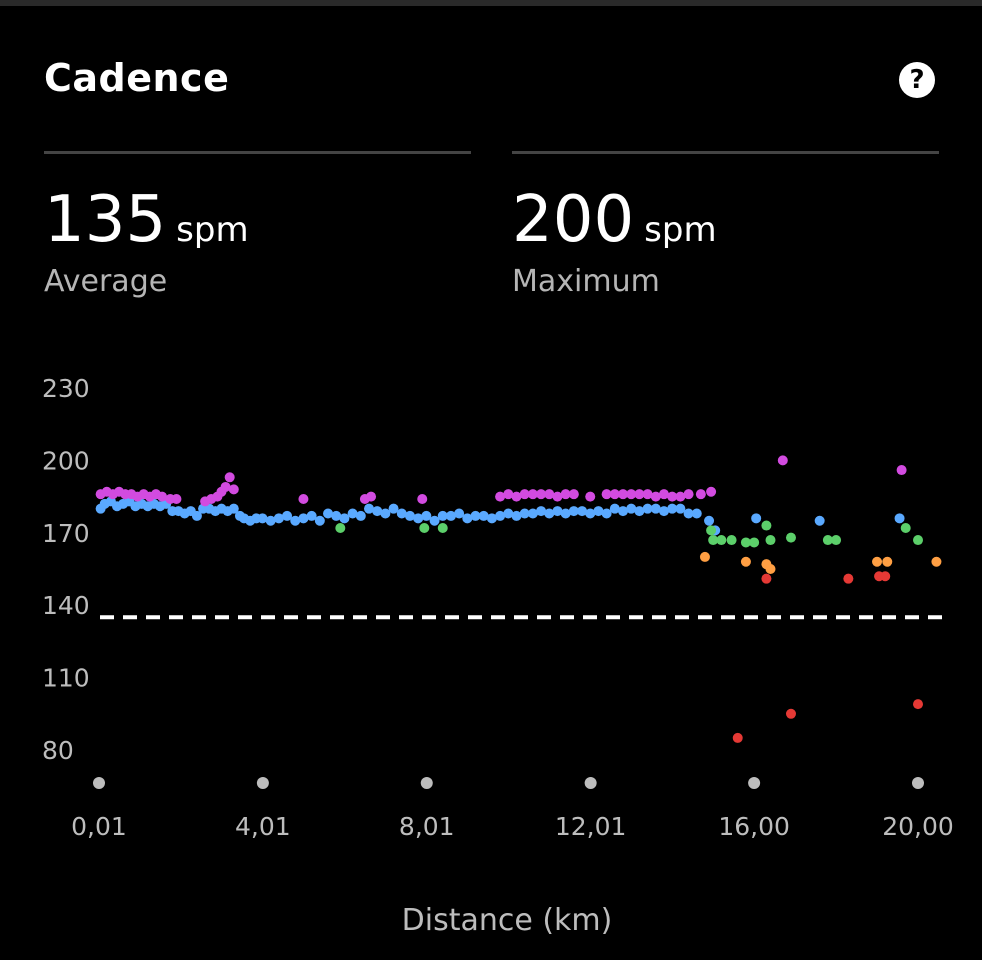  I want to click on average-value: 135, so click(105, 220).